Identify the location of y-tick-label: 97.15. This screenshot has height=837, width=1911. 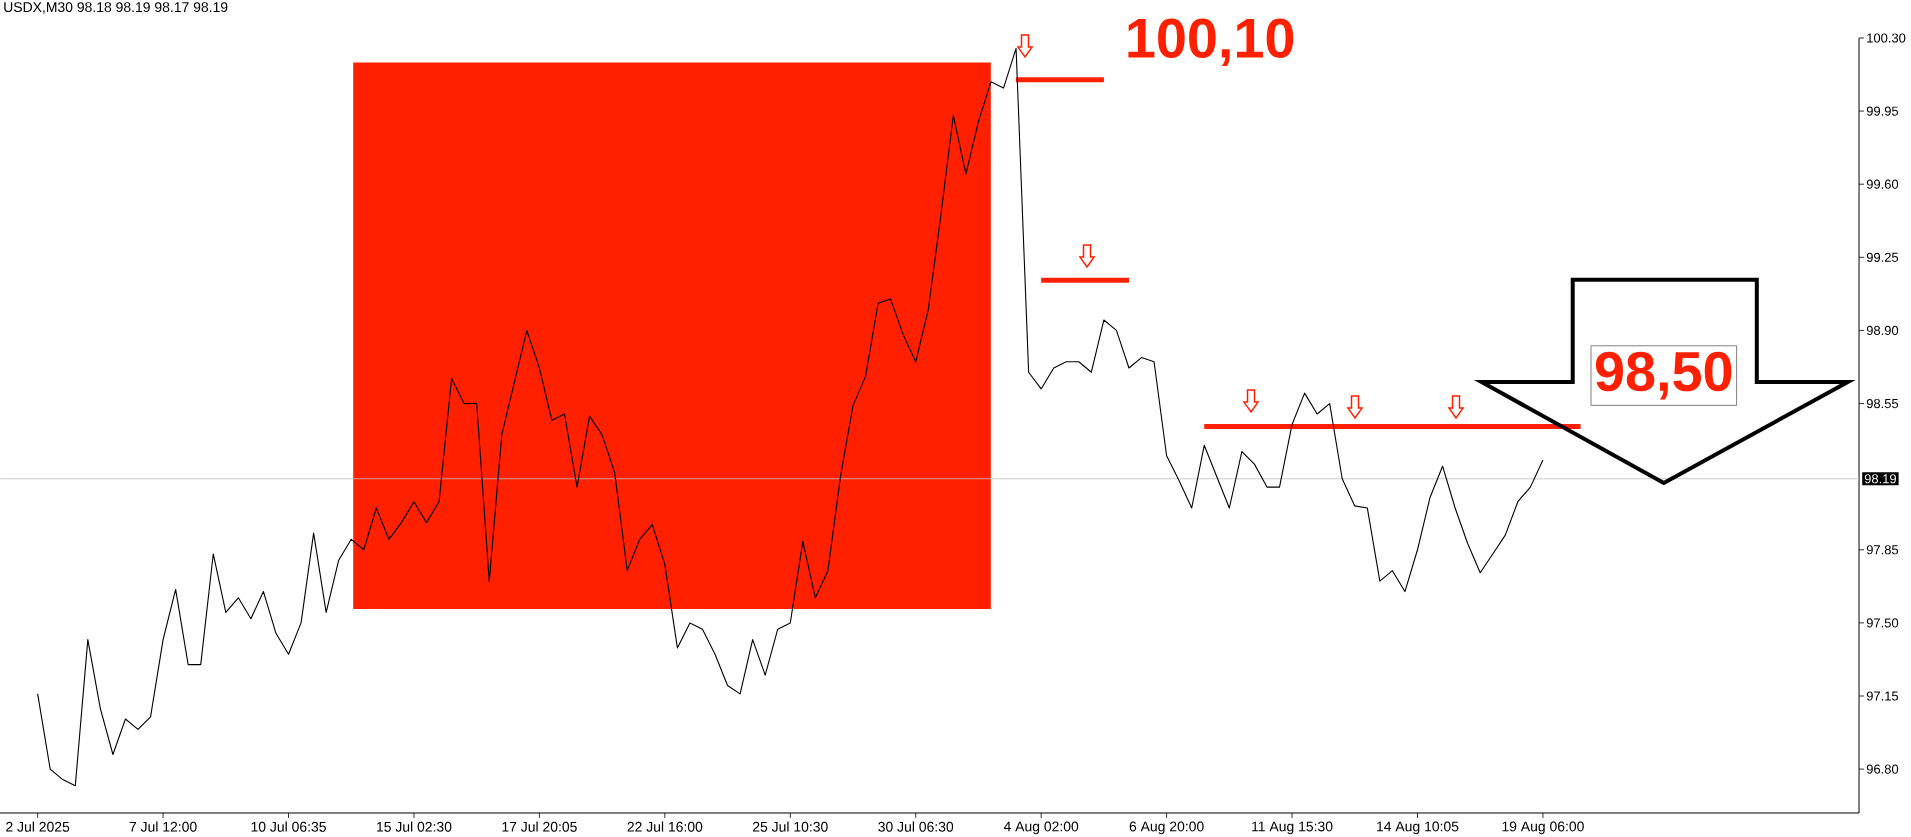
(1882, 696).